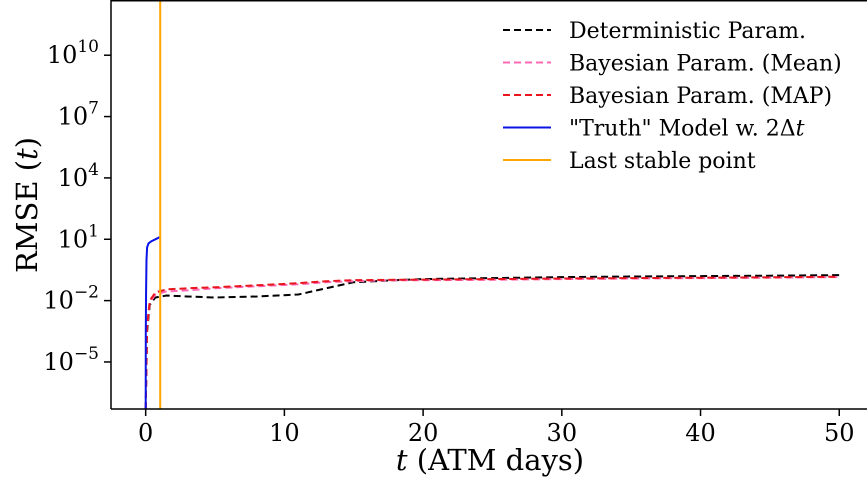 This screenshot has width=867, height=478. Describe the element at coordinates (77, 206) in the screenshot. I see `y-ticks: 10⁻⁵ 10⁻² 10¹ 10⁴ 10⁷ 10¹⁰` at that location.